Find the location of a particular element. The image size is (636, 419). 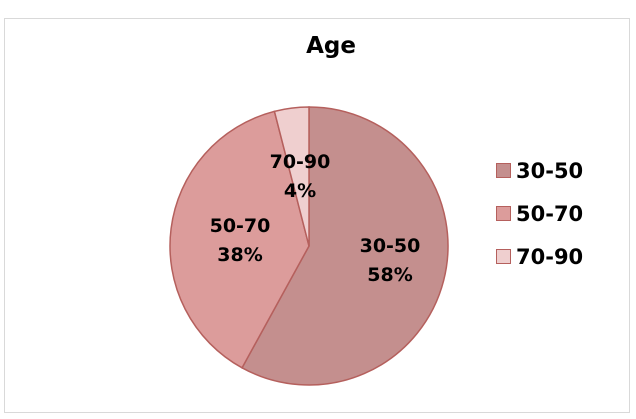

slice-percent-30-50: 58% is located at coordinates (389, 275).